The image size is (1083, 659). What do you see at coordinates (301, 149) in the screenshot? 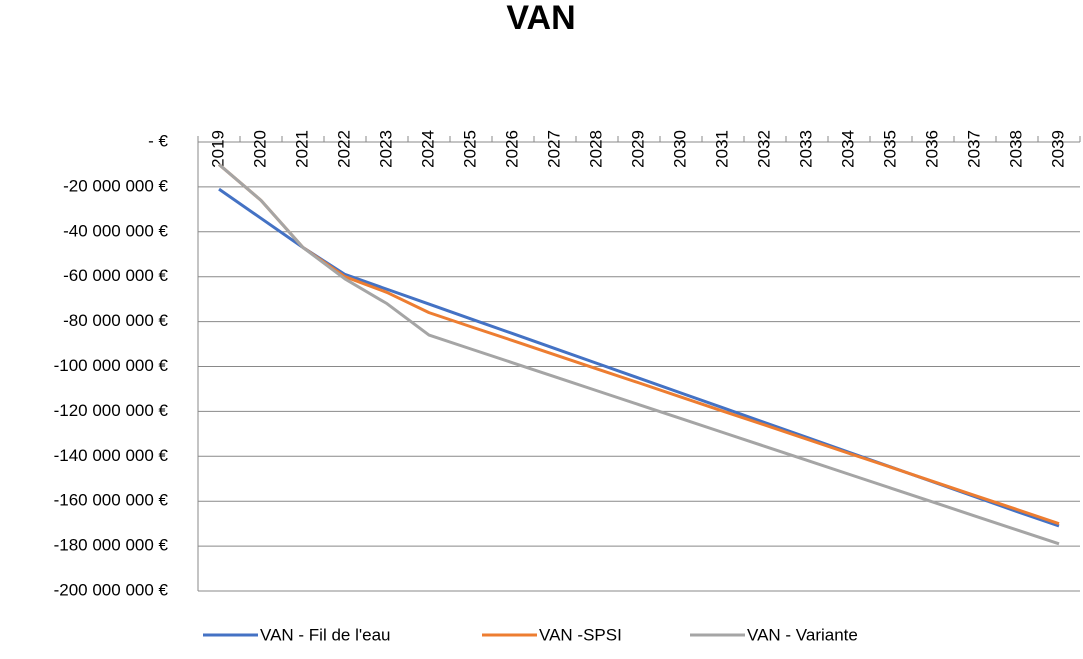
I see `x-tick-label: 2021` at bounding box center [301, 149].